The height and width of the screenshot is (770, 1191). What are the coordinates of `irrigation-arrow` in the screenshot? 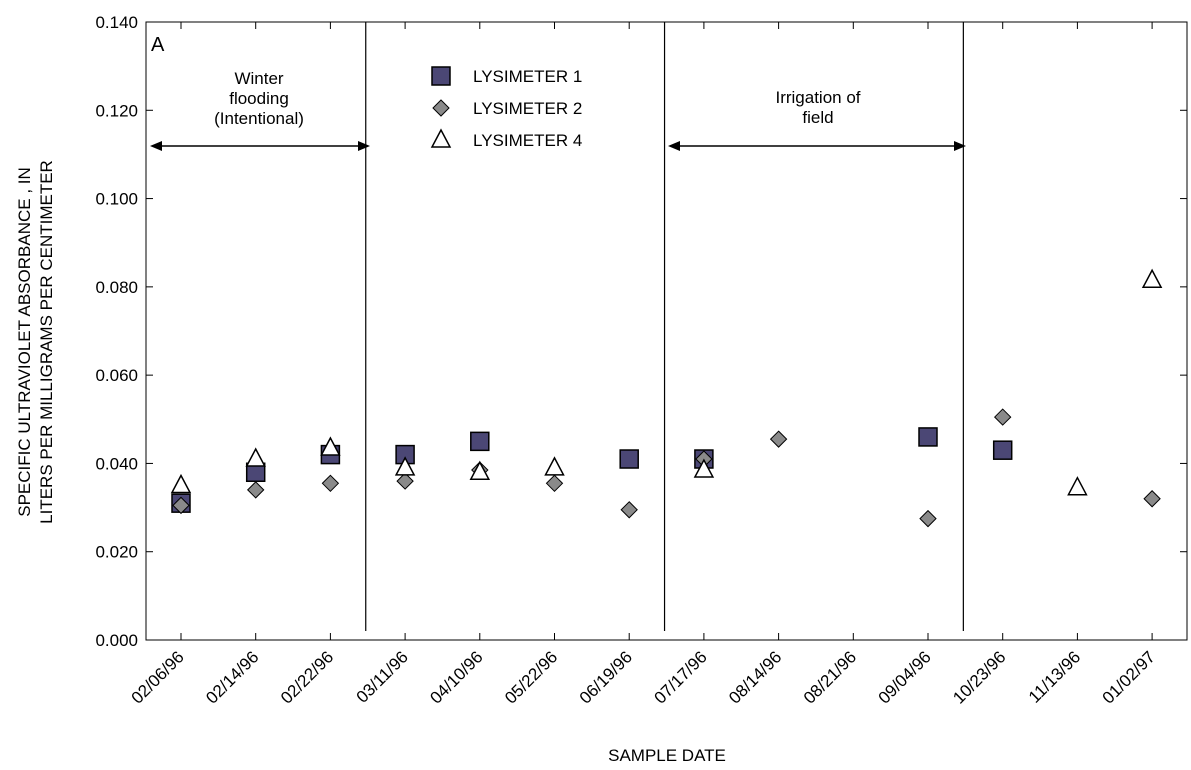 It's located at (817, 146).